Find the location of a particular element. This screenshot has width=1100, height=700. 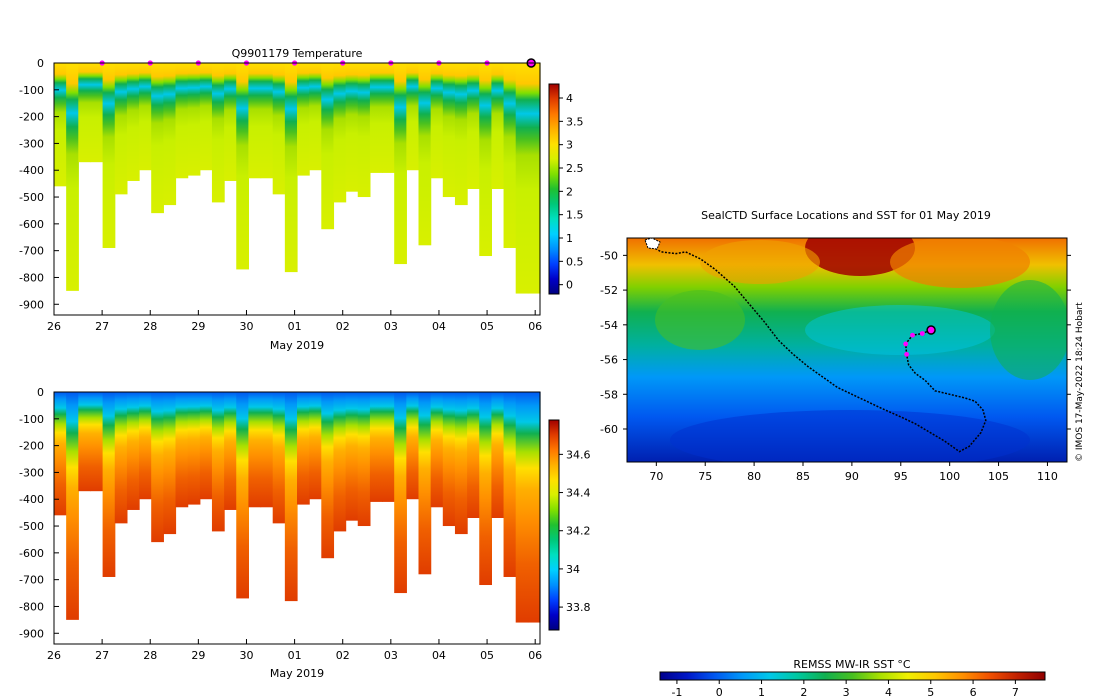

x-tick-label: 02 is located at coordinates (343, 326).